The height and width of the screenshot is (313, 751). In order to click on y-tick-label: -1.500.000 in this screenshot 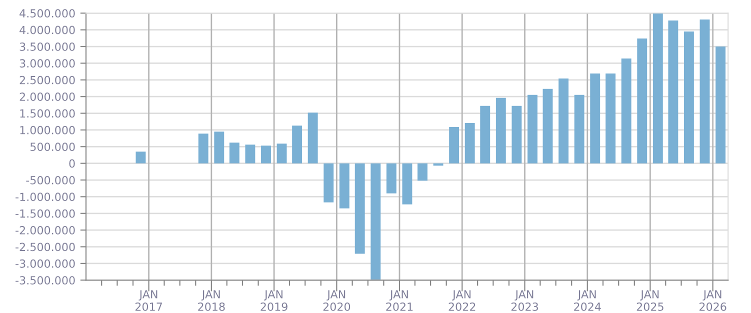, I will do `click(45, 213)`.